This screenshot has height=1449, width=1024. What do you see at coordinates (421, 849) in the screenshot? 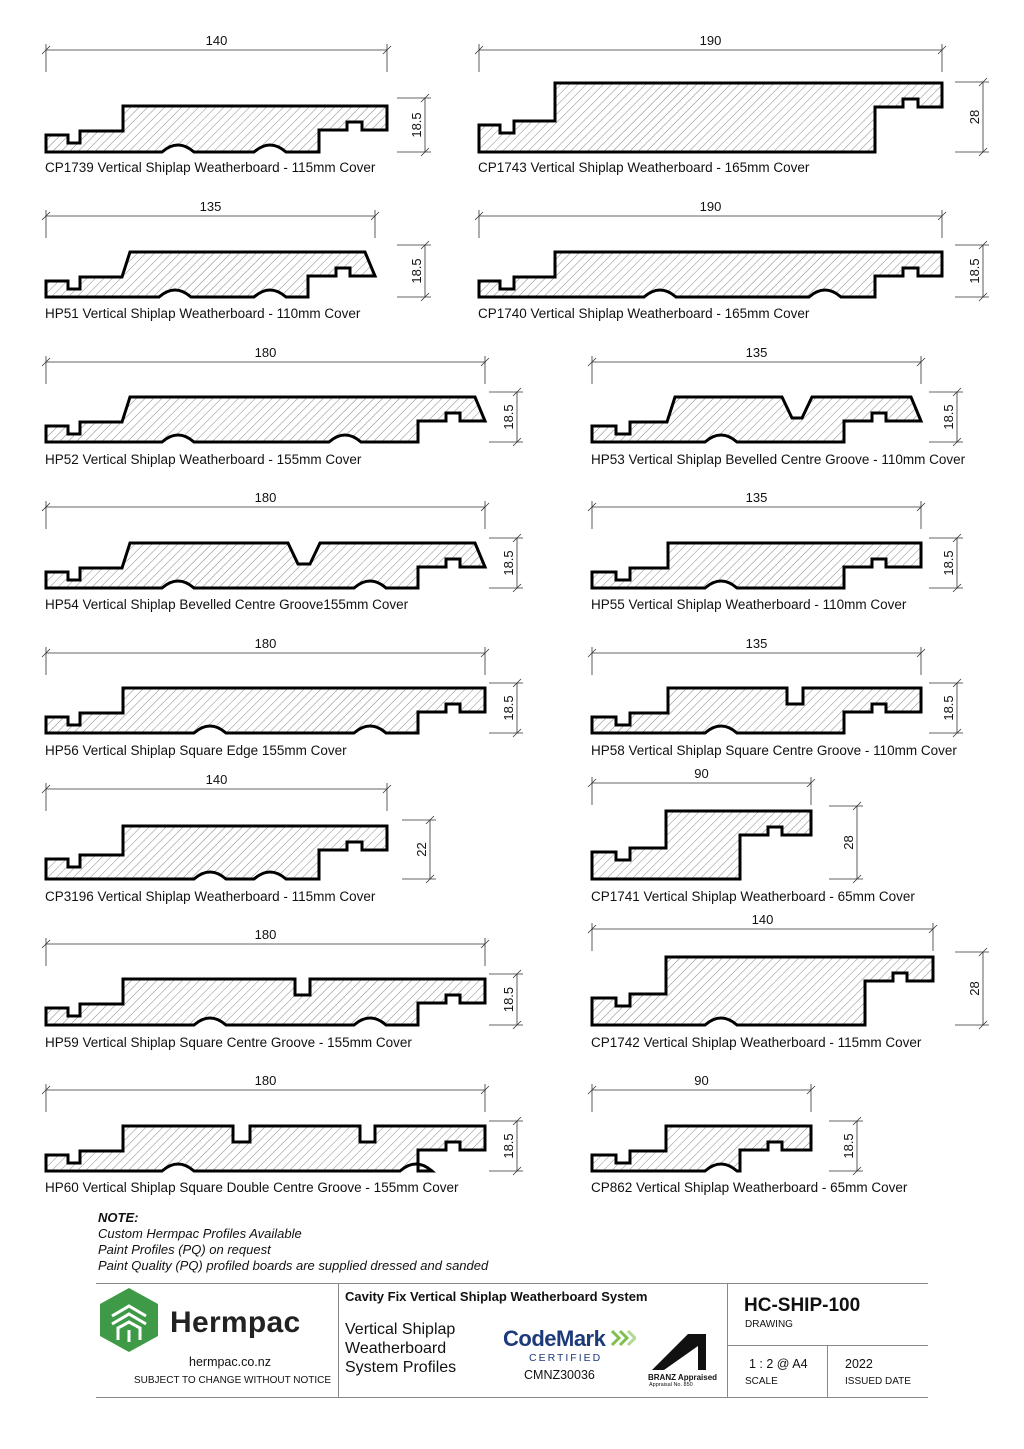
I see `thickness-label: 22` at bounding box center [421, 849].